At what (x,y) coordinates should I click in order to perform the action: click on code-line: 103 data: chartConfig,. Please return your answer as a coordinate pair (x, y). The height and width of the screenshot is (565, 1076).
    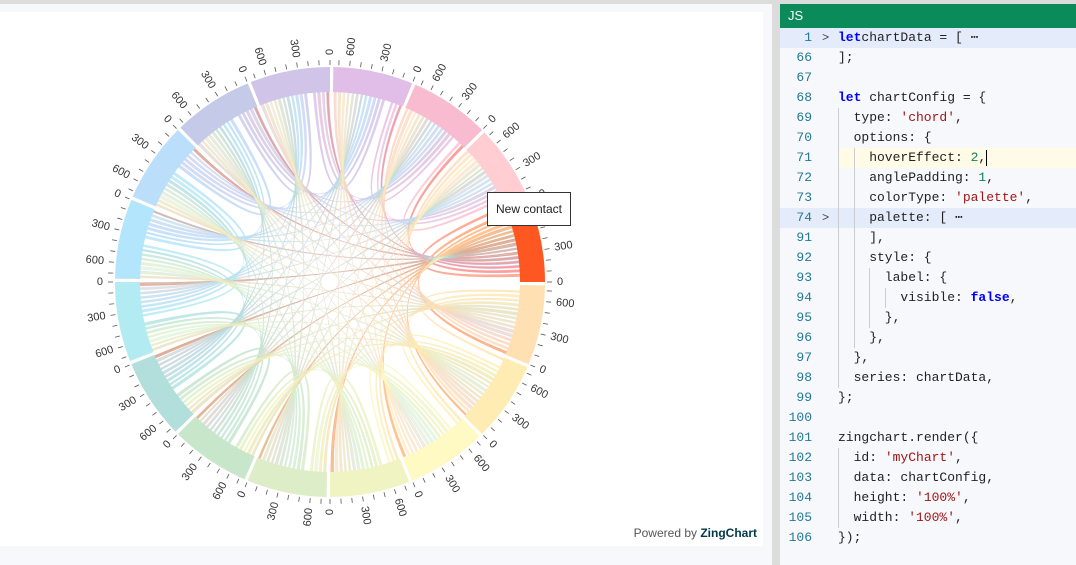
    Looking at the image, I should click on (928, 478).